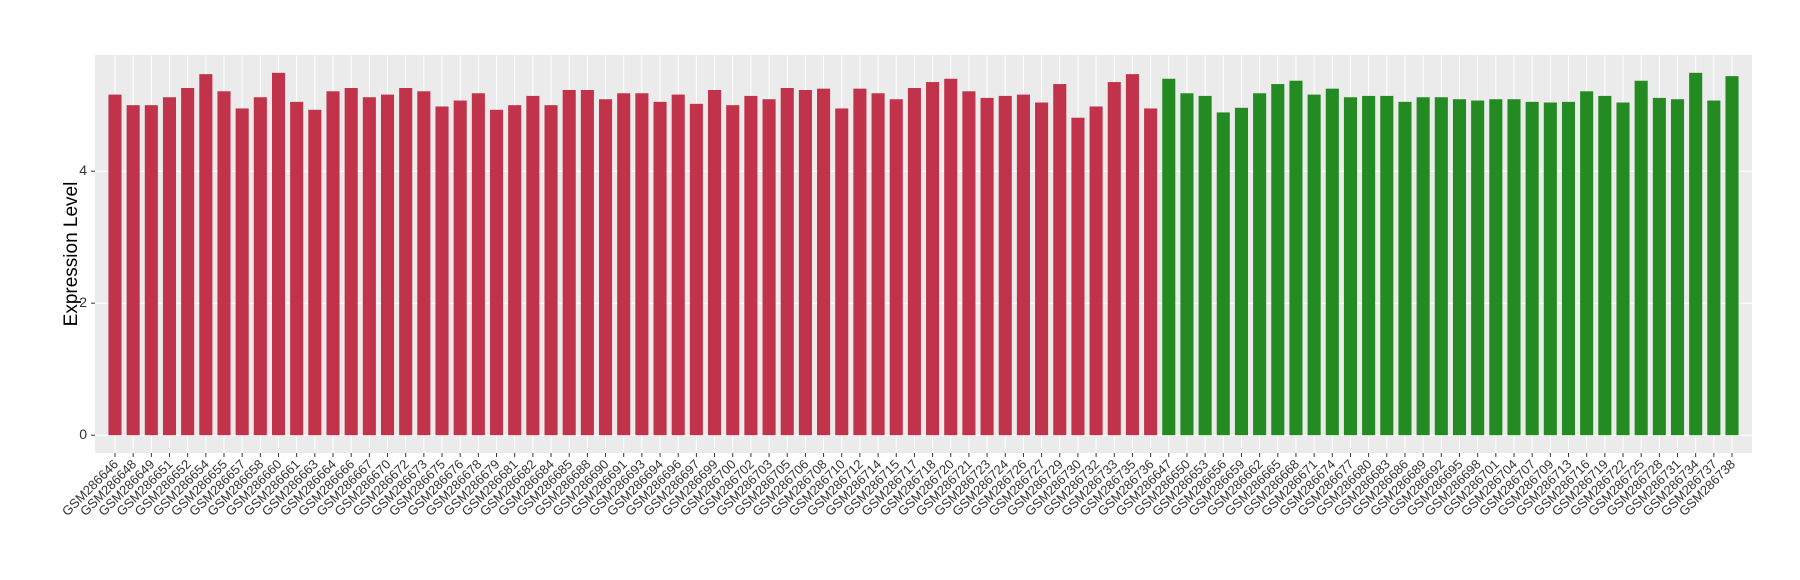  What do you see at coordinates (71, 254) in the screenshot?
I see `y-axis-label: Expression Level` at bounding box center [71, 254].